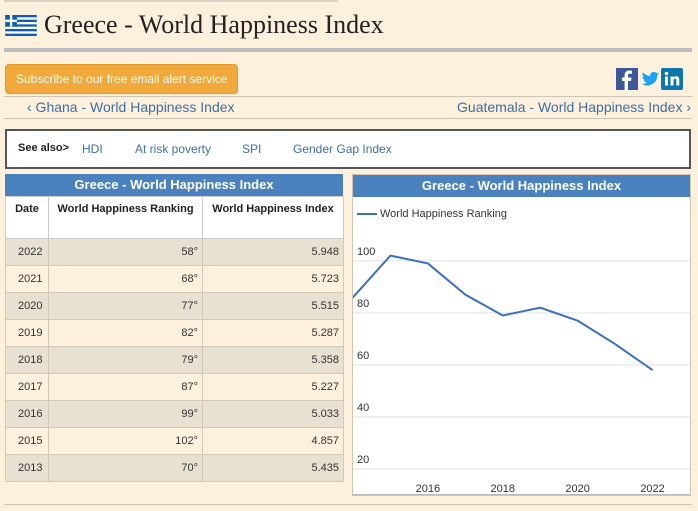  I want to click on y-tick-label: 100, so click(366, 252).